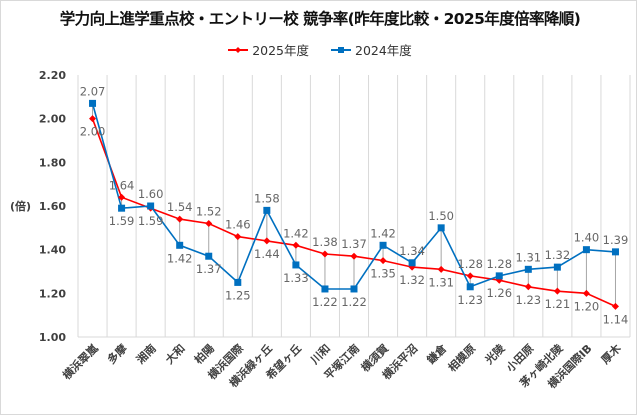 This screenshot has height=418, width=640. Describe the element at coordinates (52, 250) in the screenshot. I see `y-tick-label: 1.40` at that location.